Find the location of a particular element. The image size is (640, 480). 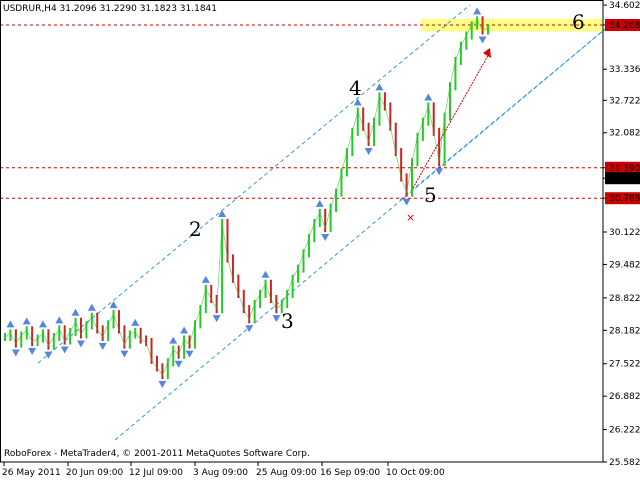

y-tick-label: 33.3360 is located at coordinates (624, 70).